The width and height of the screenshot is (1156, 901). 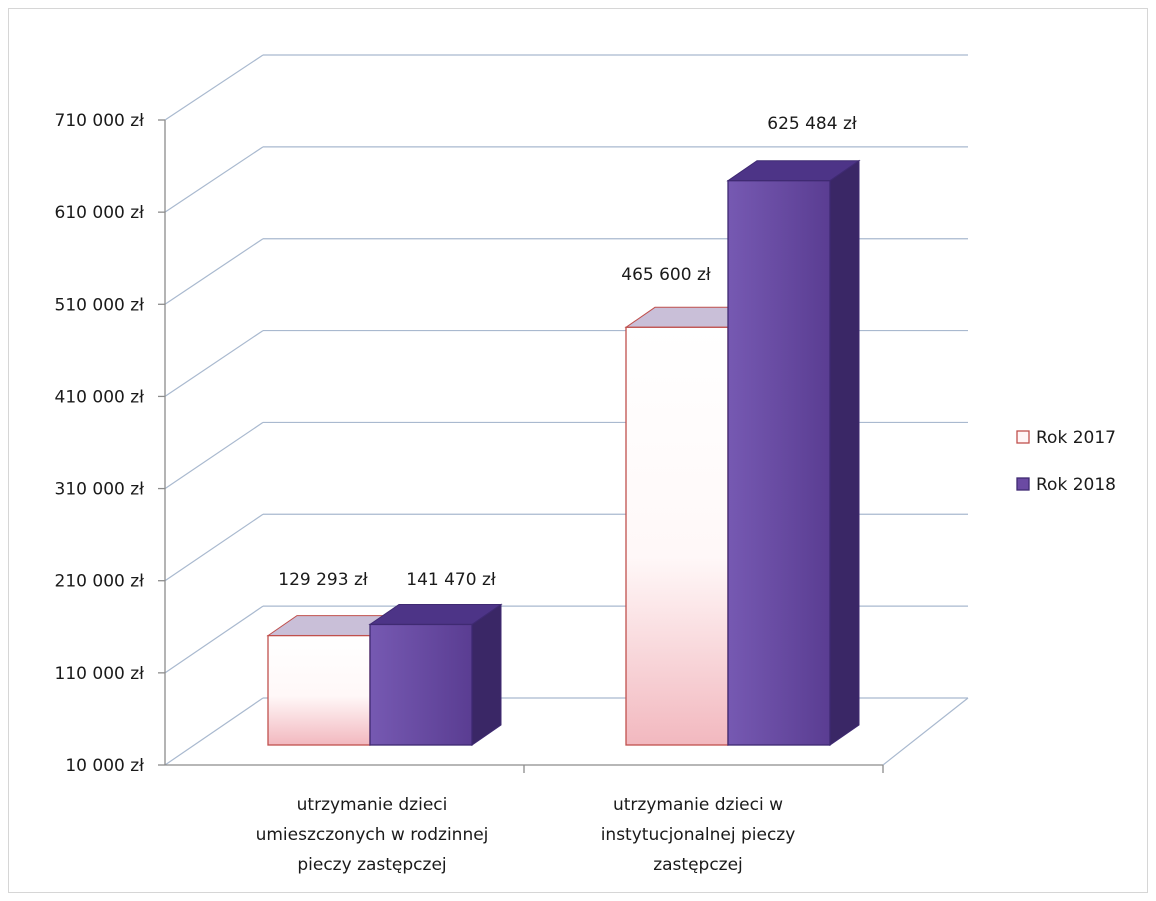 What do you see at coordinates (372, 805) in the screenshot?
I see `category-label: utrzymanie dzieci` at bounding box center [372, 805].